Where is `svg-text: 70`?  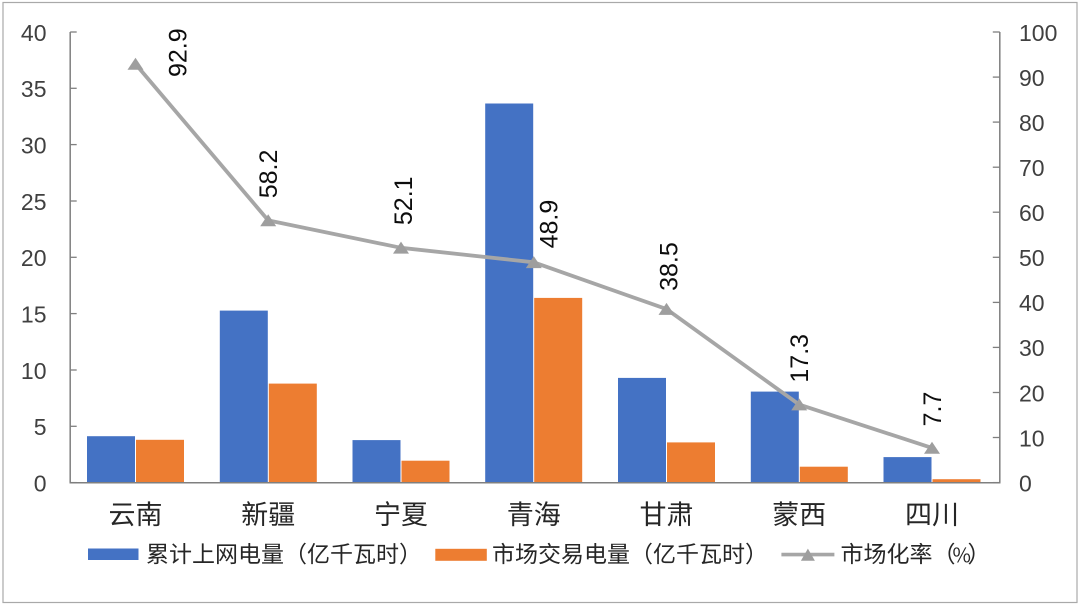
svg-text: 70 is located at coordinates (1032, 168).